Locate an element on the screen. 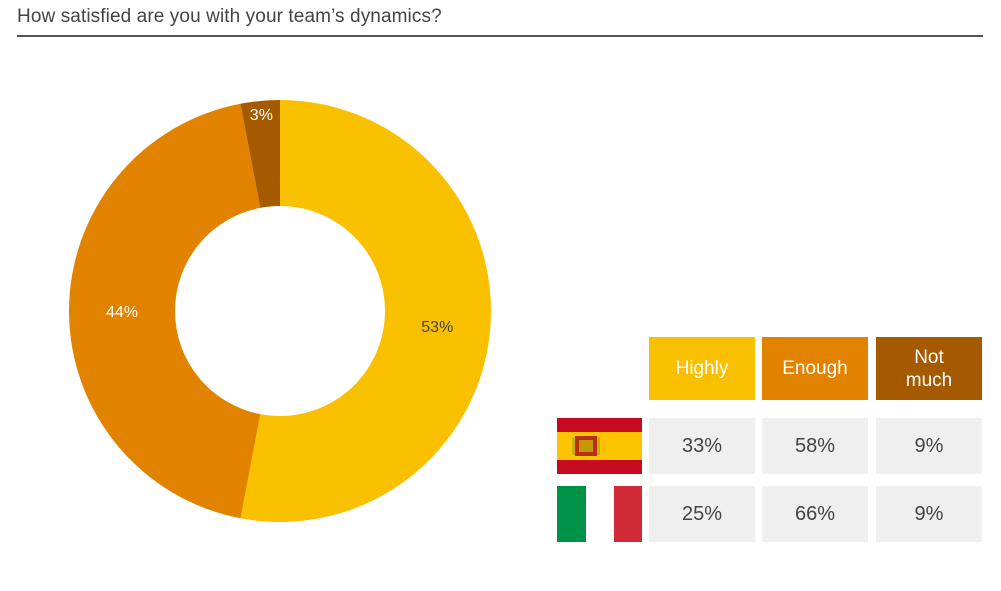  donut-label-not-much: 3% is located at coordinates (261, 115).